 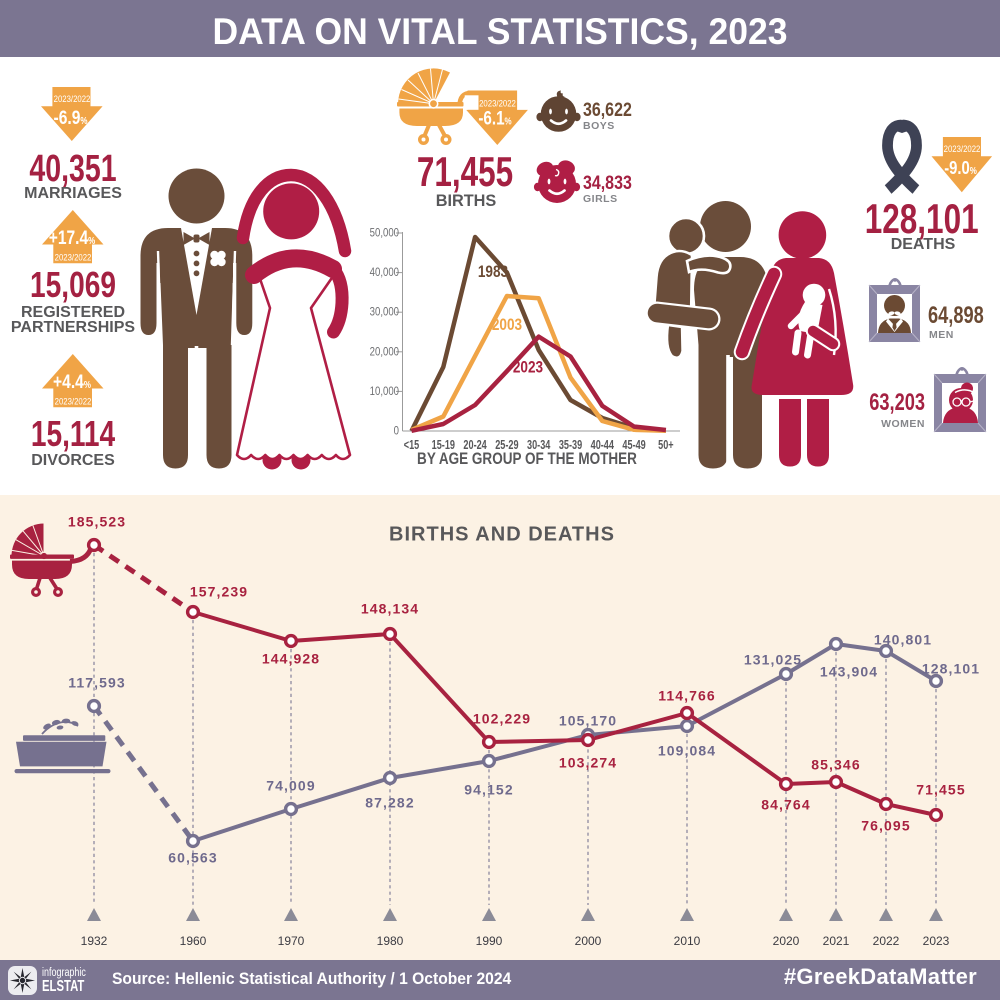 What do you see at coordinates (836, 941) in the screenshot?
I see `svg-text: 2021` at bounding box center [836, 941].